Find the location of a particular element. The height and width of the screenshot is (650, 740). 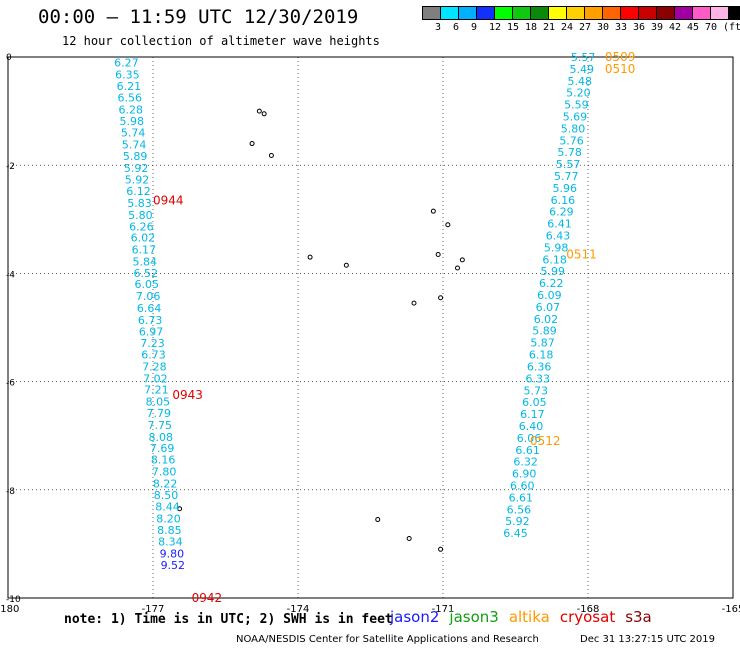

swh-value: 5.48 is located at coordinates (580, 81).